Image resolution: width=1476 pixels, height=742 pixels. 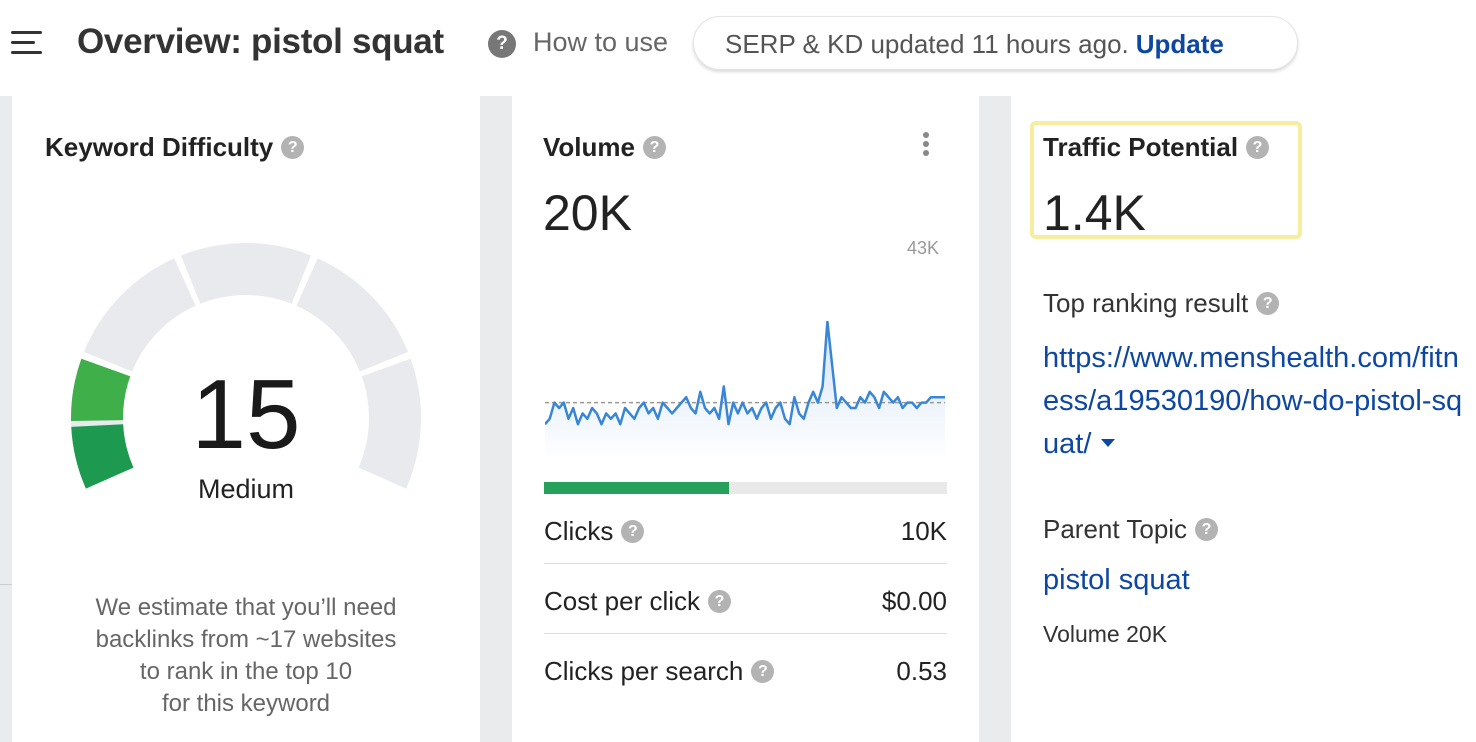 I want to click on volume-value: 20K, so click(x=587, y=213).